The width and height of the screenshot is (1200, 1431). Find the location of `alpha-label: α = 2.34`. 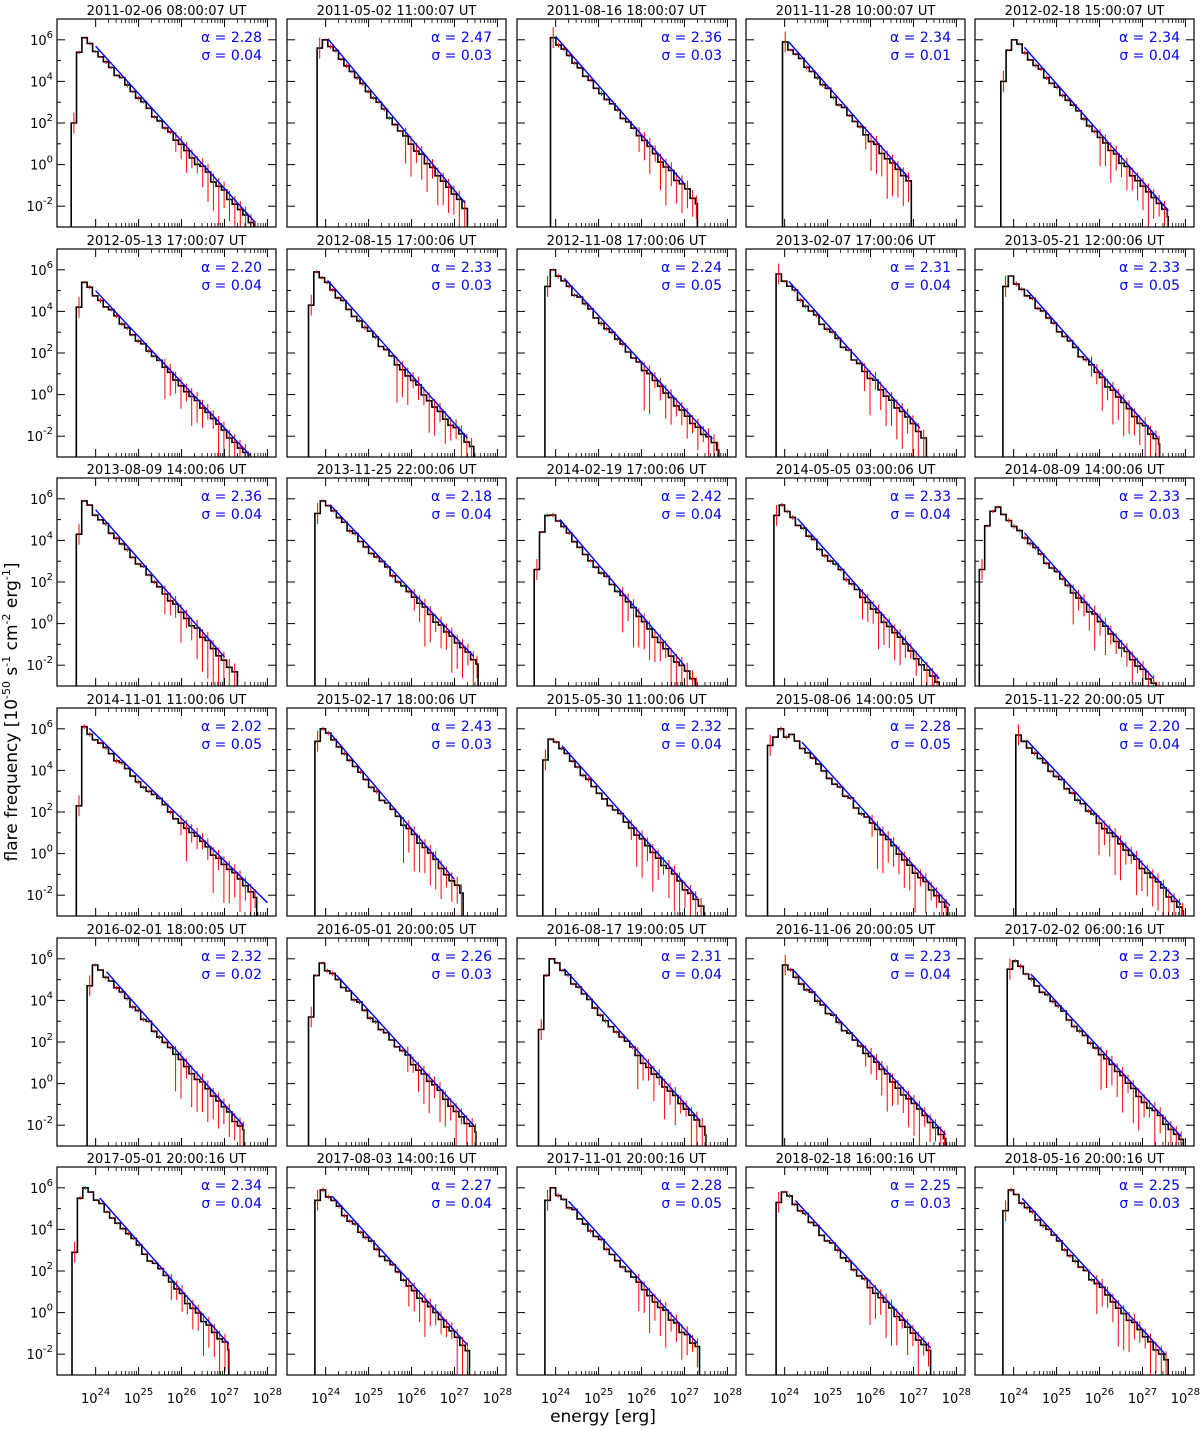

alpha-label: α = 2.34 is located at coordinates (920, 38).